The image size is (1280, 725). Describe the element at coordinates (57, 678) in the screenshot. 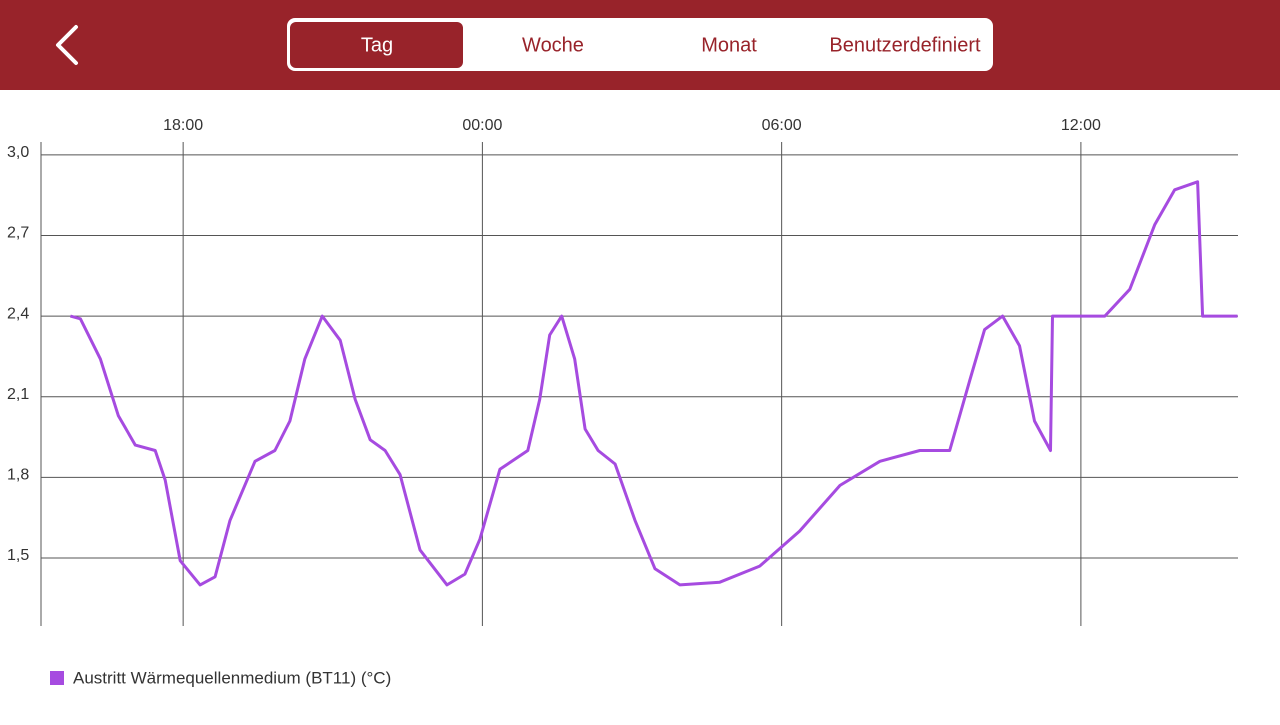

I see `legend-swatch` at that location.